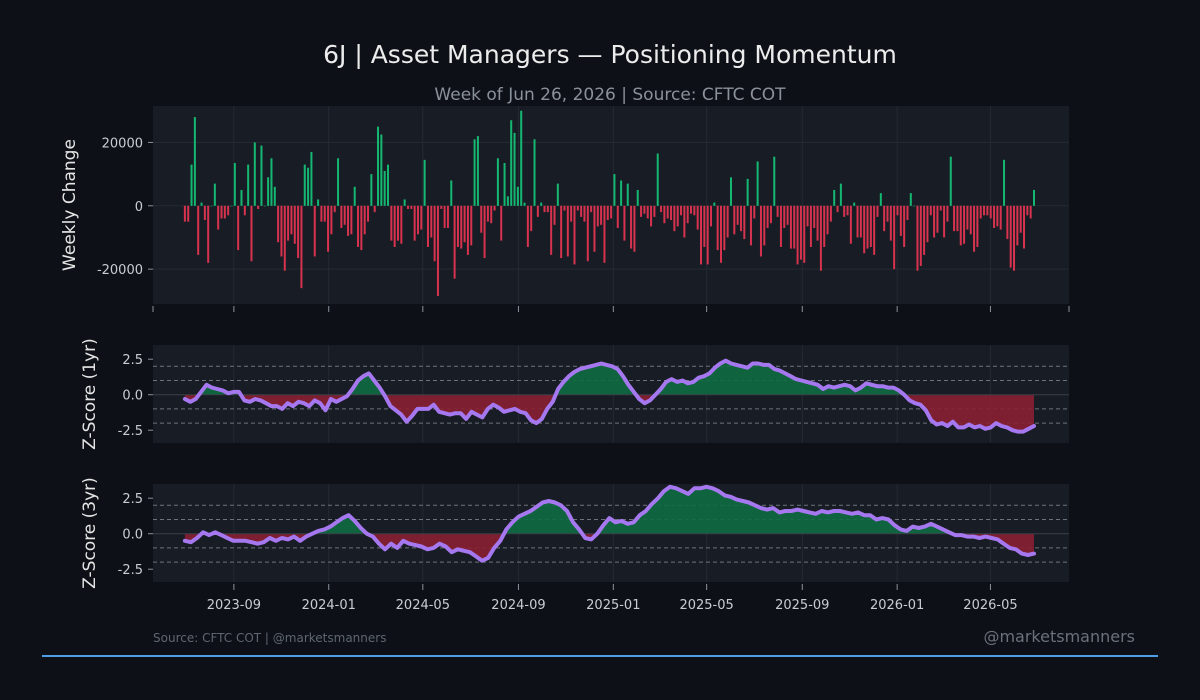  What do you see at coordinates (329, 605) in the screenshot?
I see `x-tick-label: 2024-01` at bounding box center [329, 605].